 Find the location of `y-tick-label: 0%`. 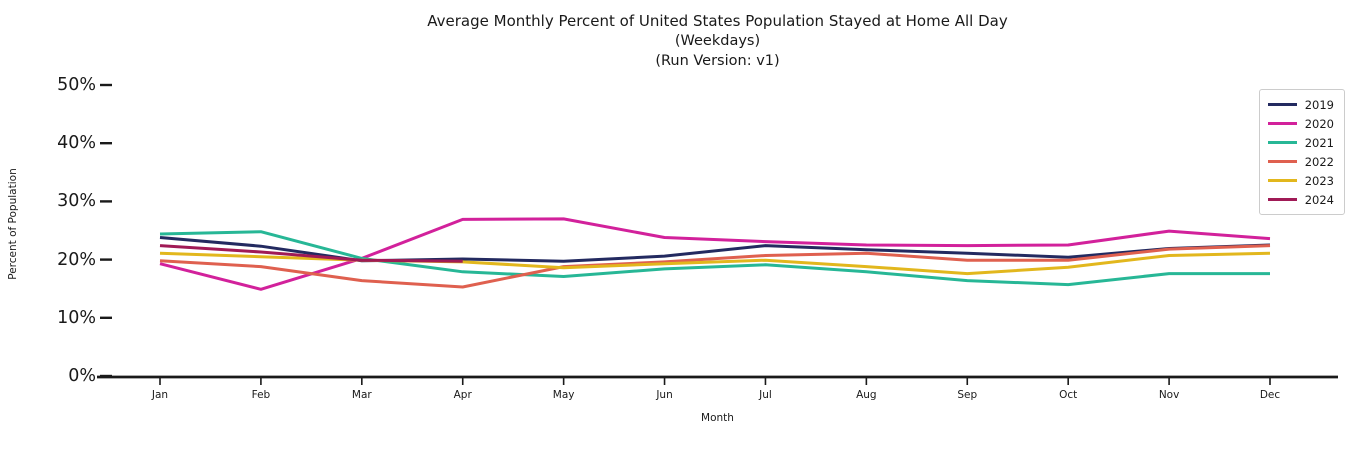

y-tick-label: 0% is located at coordinates (82, 376).